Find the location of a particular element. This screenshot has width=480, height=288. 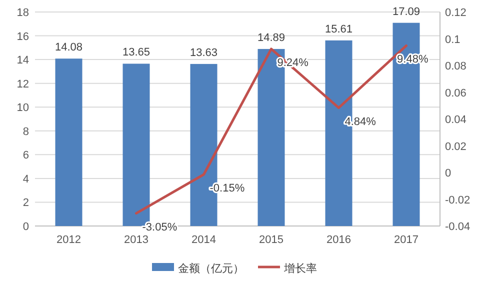

x-tick-label: 2015 is located at coordinates (271, 240).